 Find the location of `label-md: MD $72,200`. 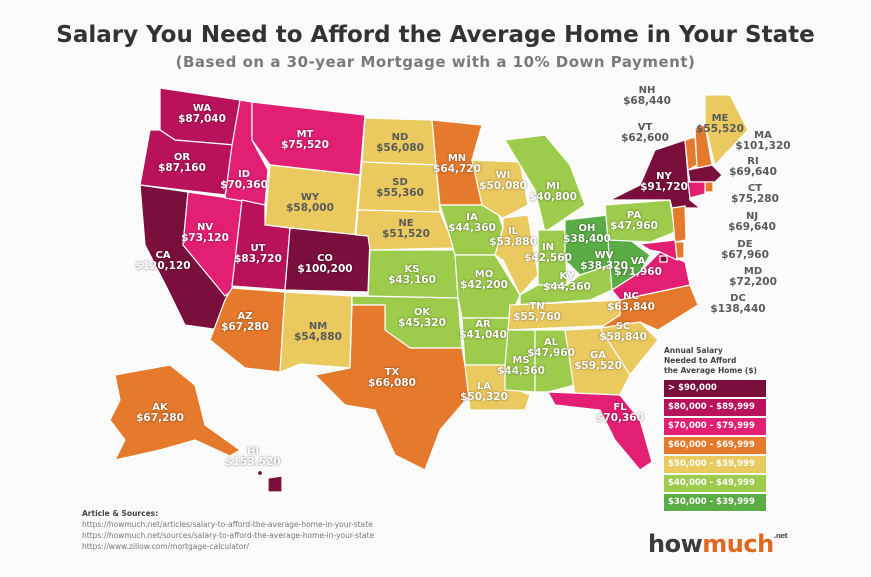

label-md: MD $72,200 is located at coordinates (753, 277).